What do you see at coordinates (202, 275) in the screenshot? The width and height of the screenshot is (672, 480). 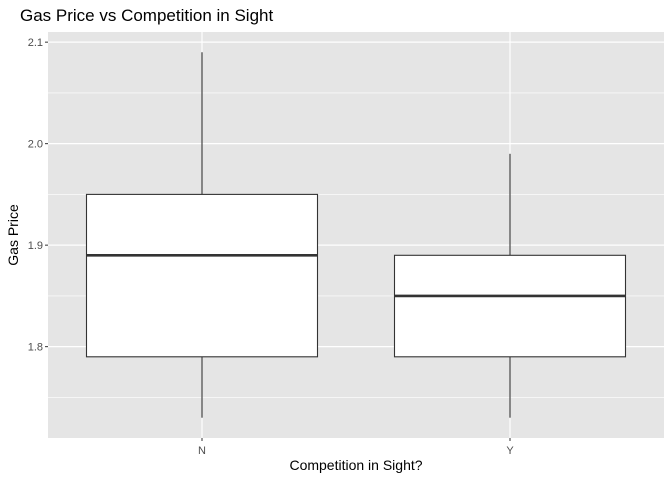 I see `box-body-N` at bounding box center [202, 275].